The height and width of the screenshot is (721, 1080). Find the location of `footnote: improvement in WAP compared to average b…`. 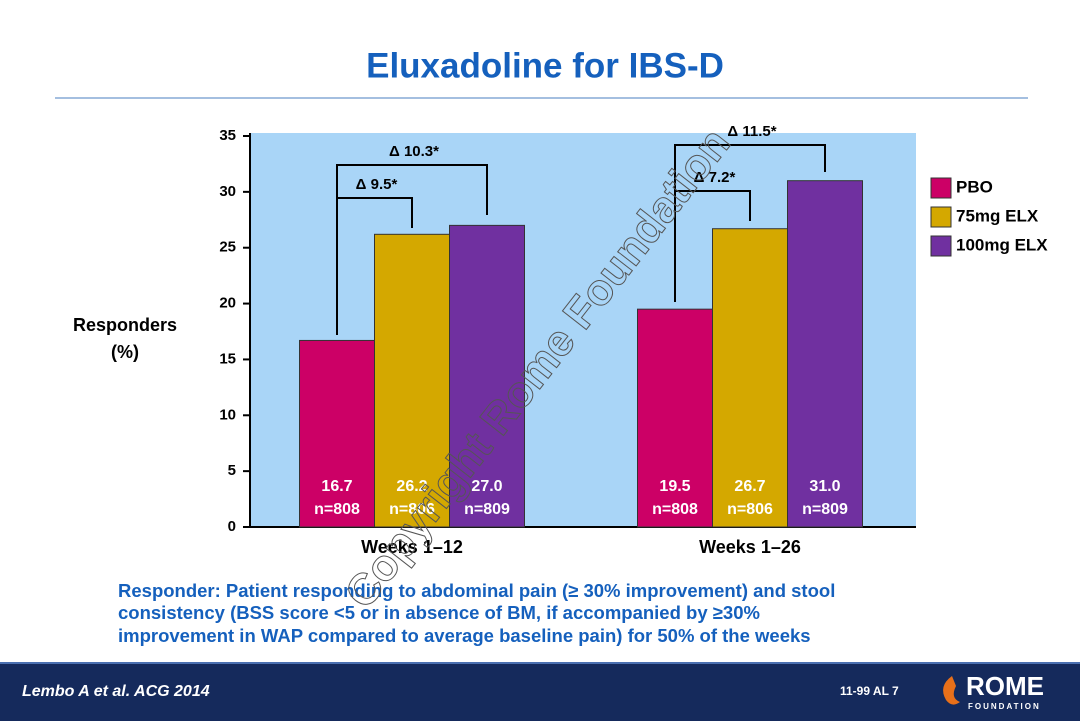

footnote: improvement in WAP compared to average b… is located at coordinates (464, 635).